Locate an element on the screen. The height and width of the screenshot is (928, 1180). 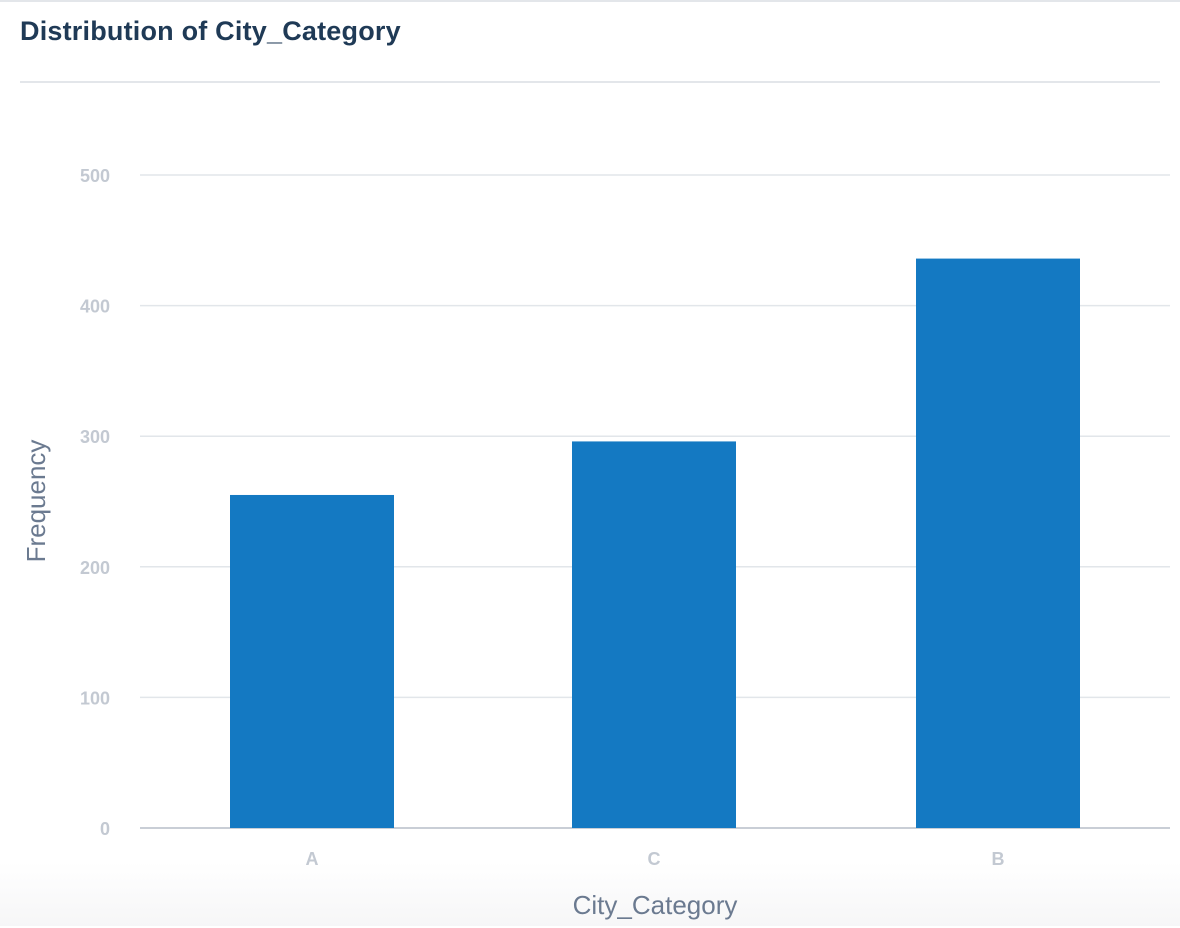
y-tick-label-200: 200 is located at coordinates (95, 568).